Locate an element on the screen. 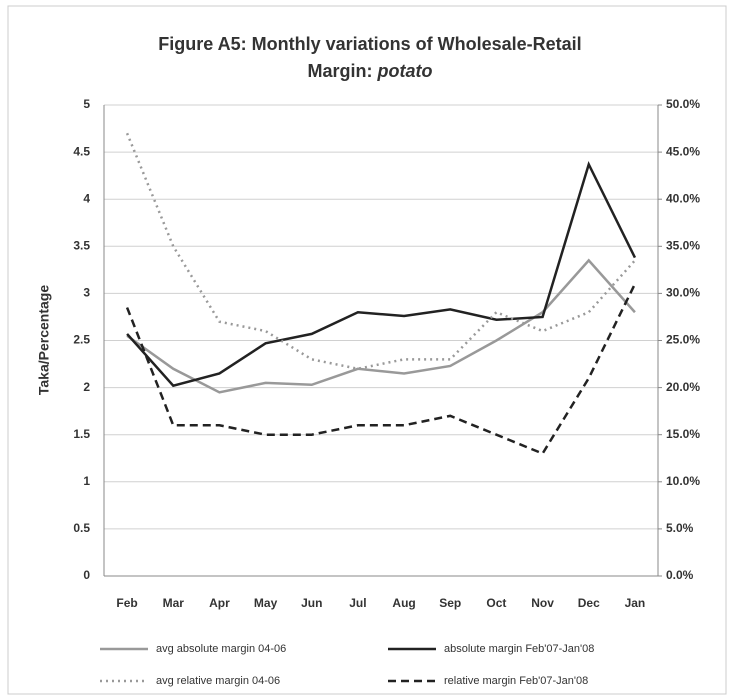 The width and height of the screenshot is (732, 698). y2-tick-label: 5.0% is located at coordinates (680, 528).